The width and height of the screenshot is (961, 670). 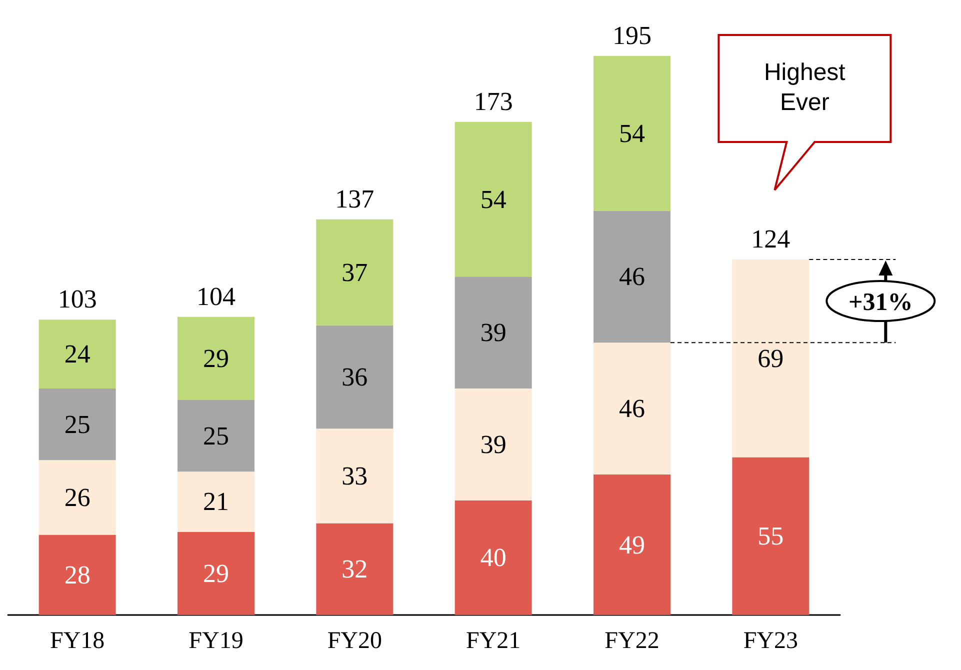 I want to click on x-tick-label: FY19, so click(x=216, y=641).